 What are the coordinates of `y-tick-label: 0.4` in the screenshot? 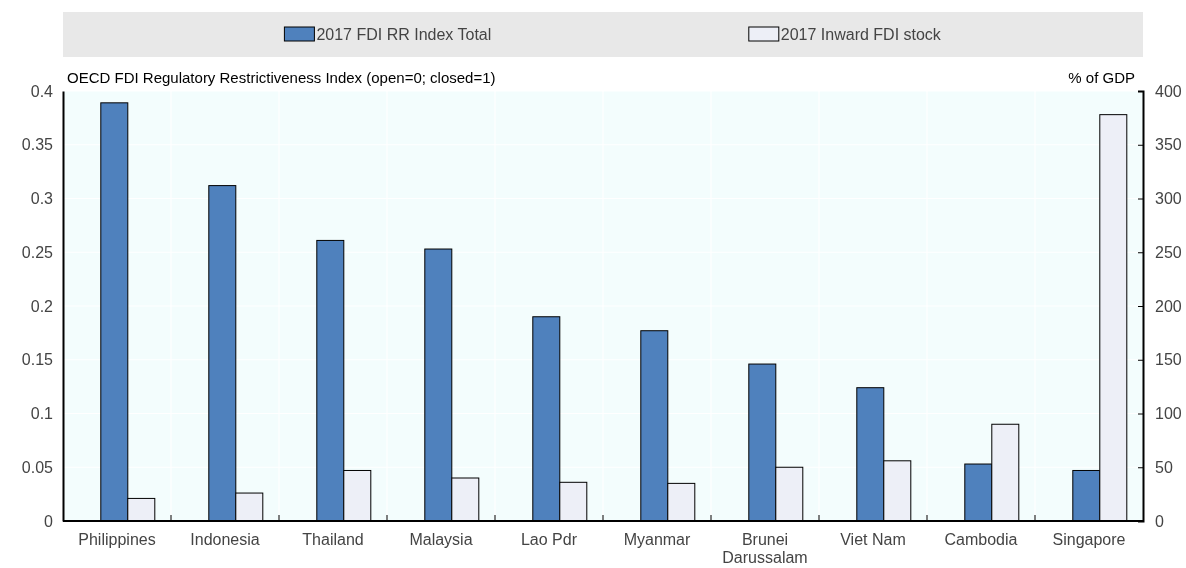 It's located at (42, 91).